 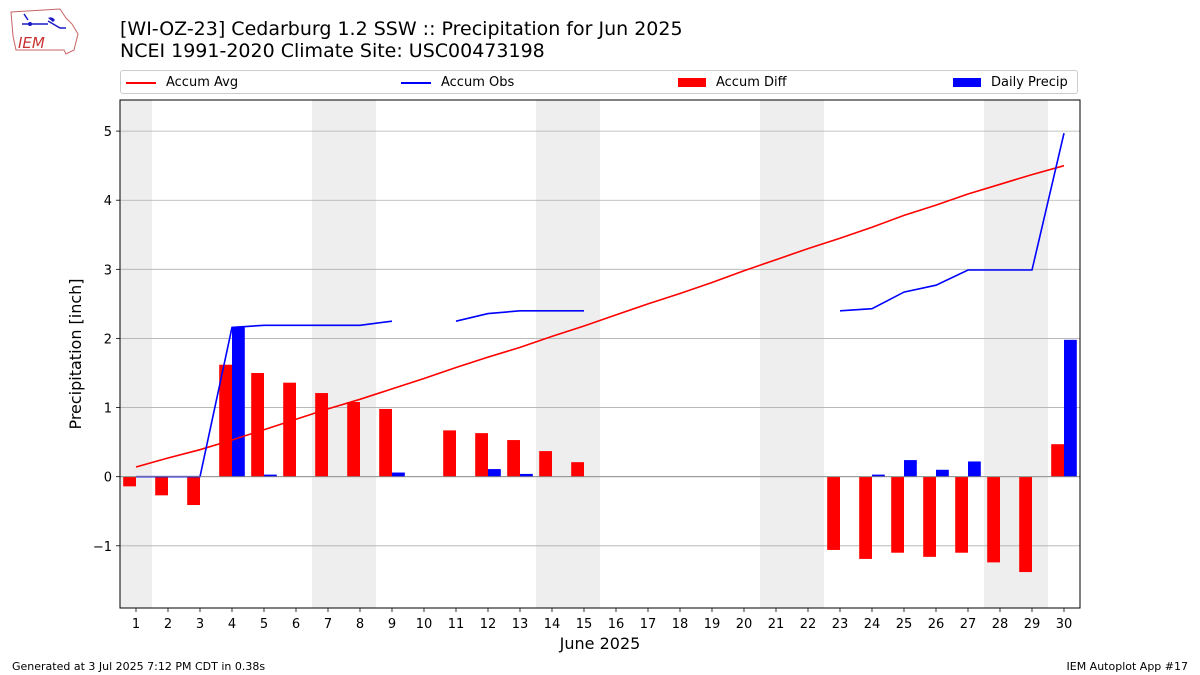 I want to click on x-tick-label-15: 15, so click(x=584, y=624).